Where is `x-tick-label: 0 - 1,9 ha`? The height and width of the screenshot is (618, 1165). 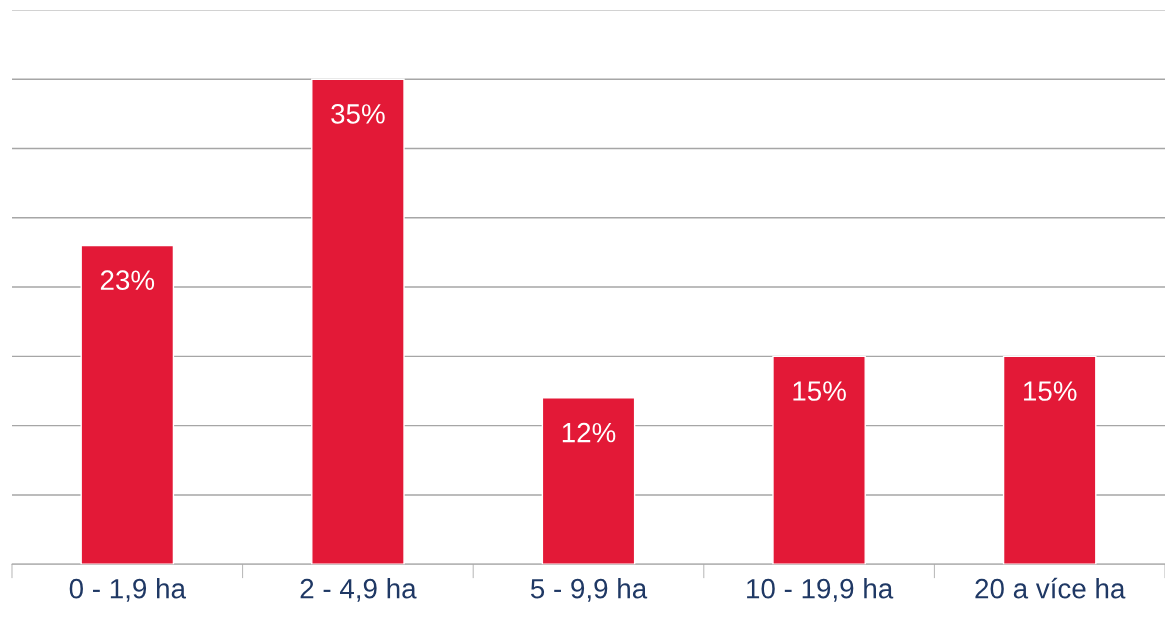
x-tick-label: 0 - 1,9 ha is located at coordinates (127, 590).